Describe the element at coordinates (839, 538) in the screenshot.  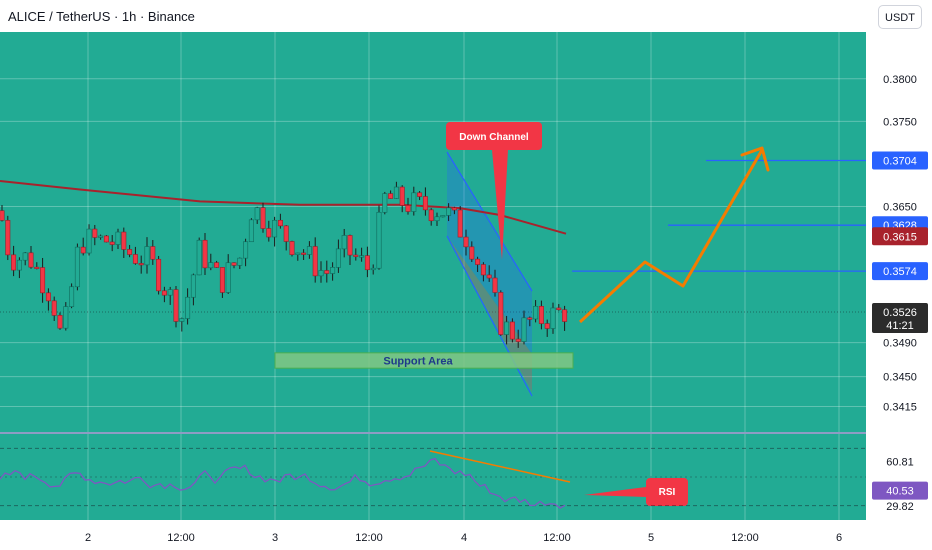
I see `time-tick: 6` at that location.